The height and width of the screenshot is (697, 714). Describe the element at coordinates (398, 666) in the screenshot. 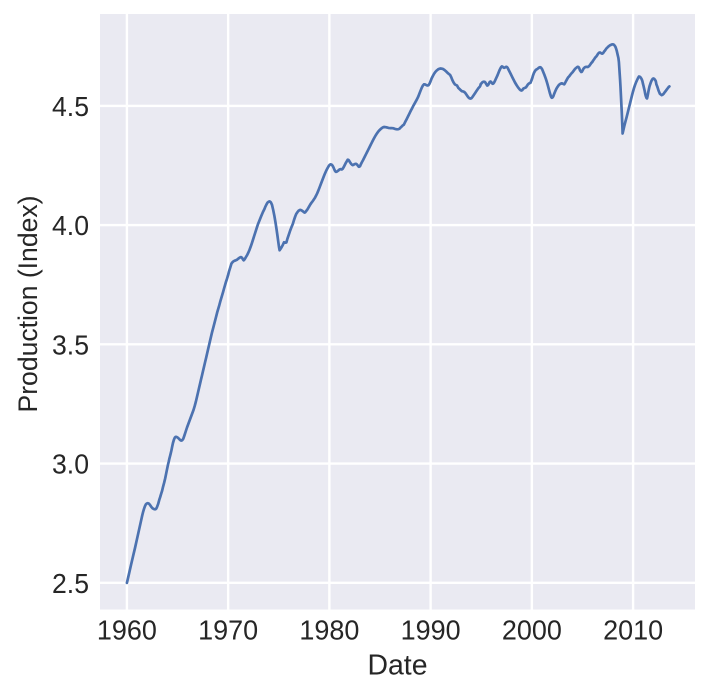

I see `svg-text: Date` at that location.